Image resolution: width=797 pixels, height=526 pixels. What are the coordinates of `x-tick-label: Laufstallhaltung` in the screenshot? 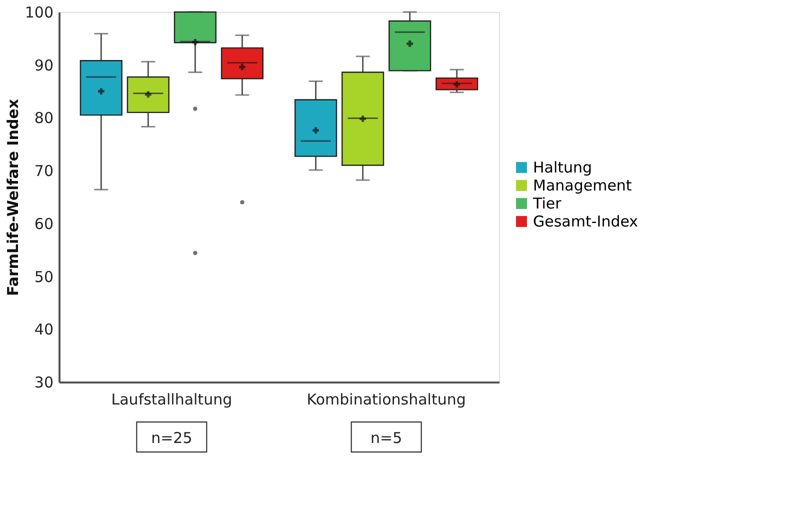 It's located at (171, 399).